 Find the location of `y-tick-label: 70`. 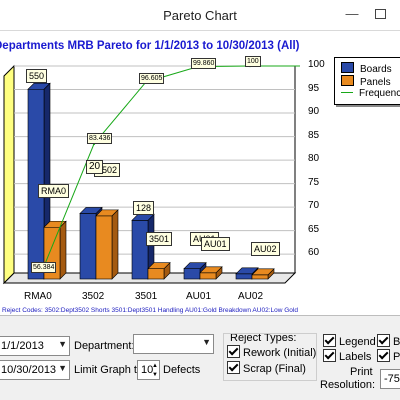

y-tick-label: 70 is located at coordinates (314, 206).